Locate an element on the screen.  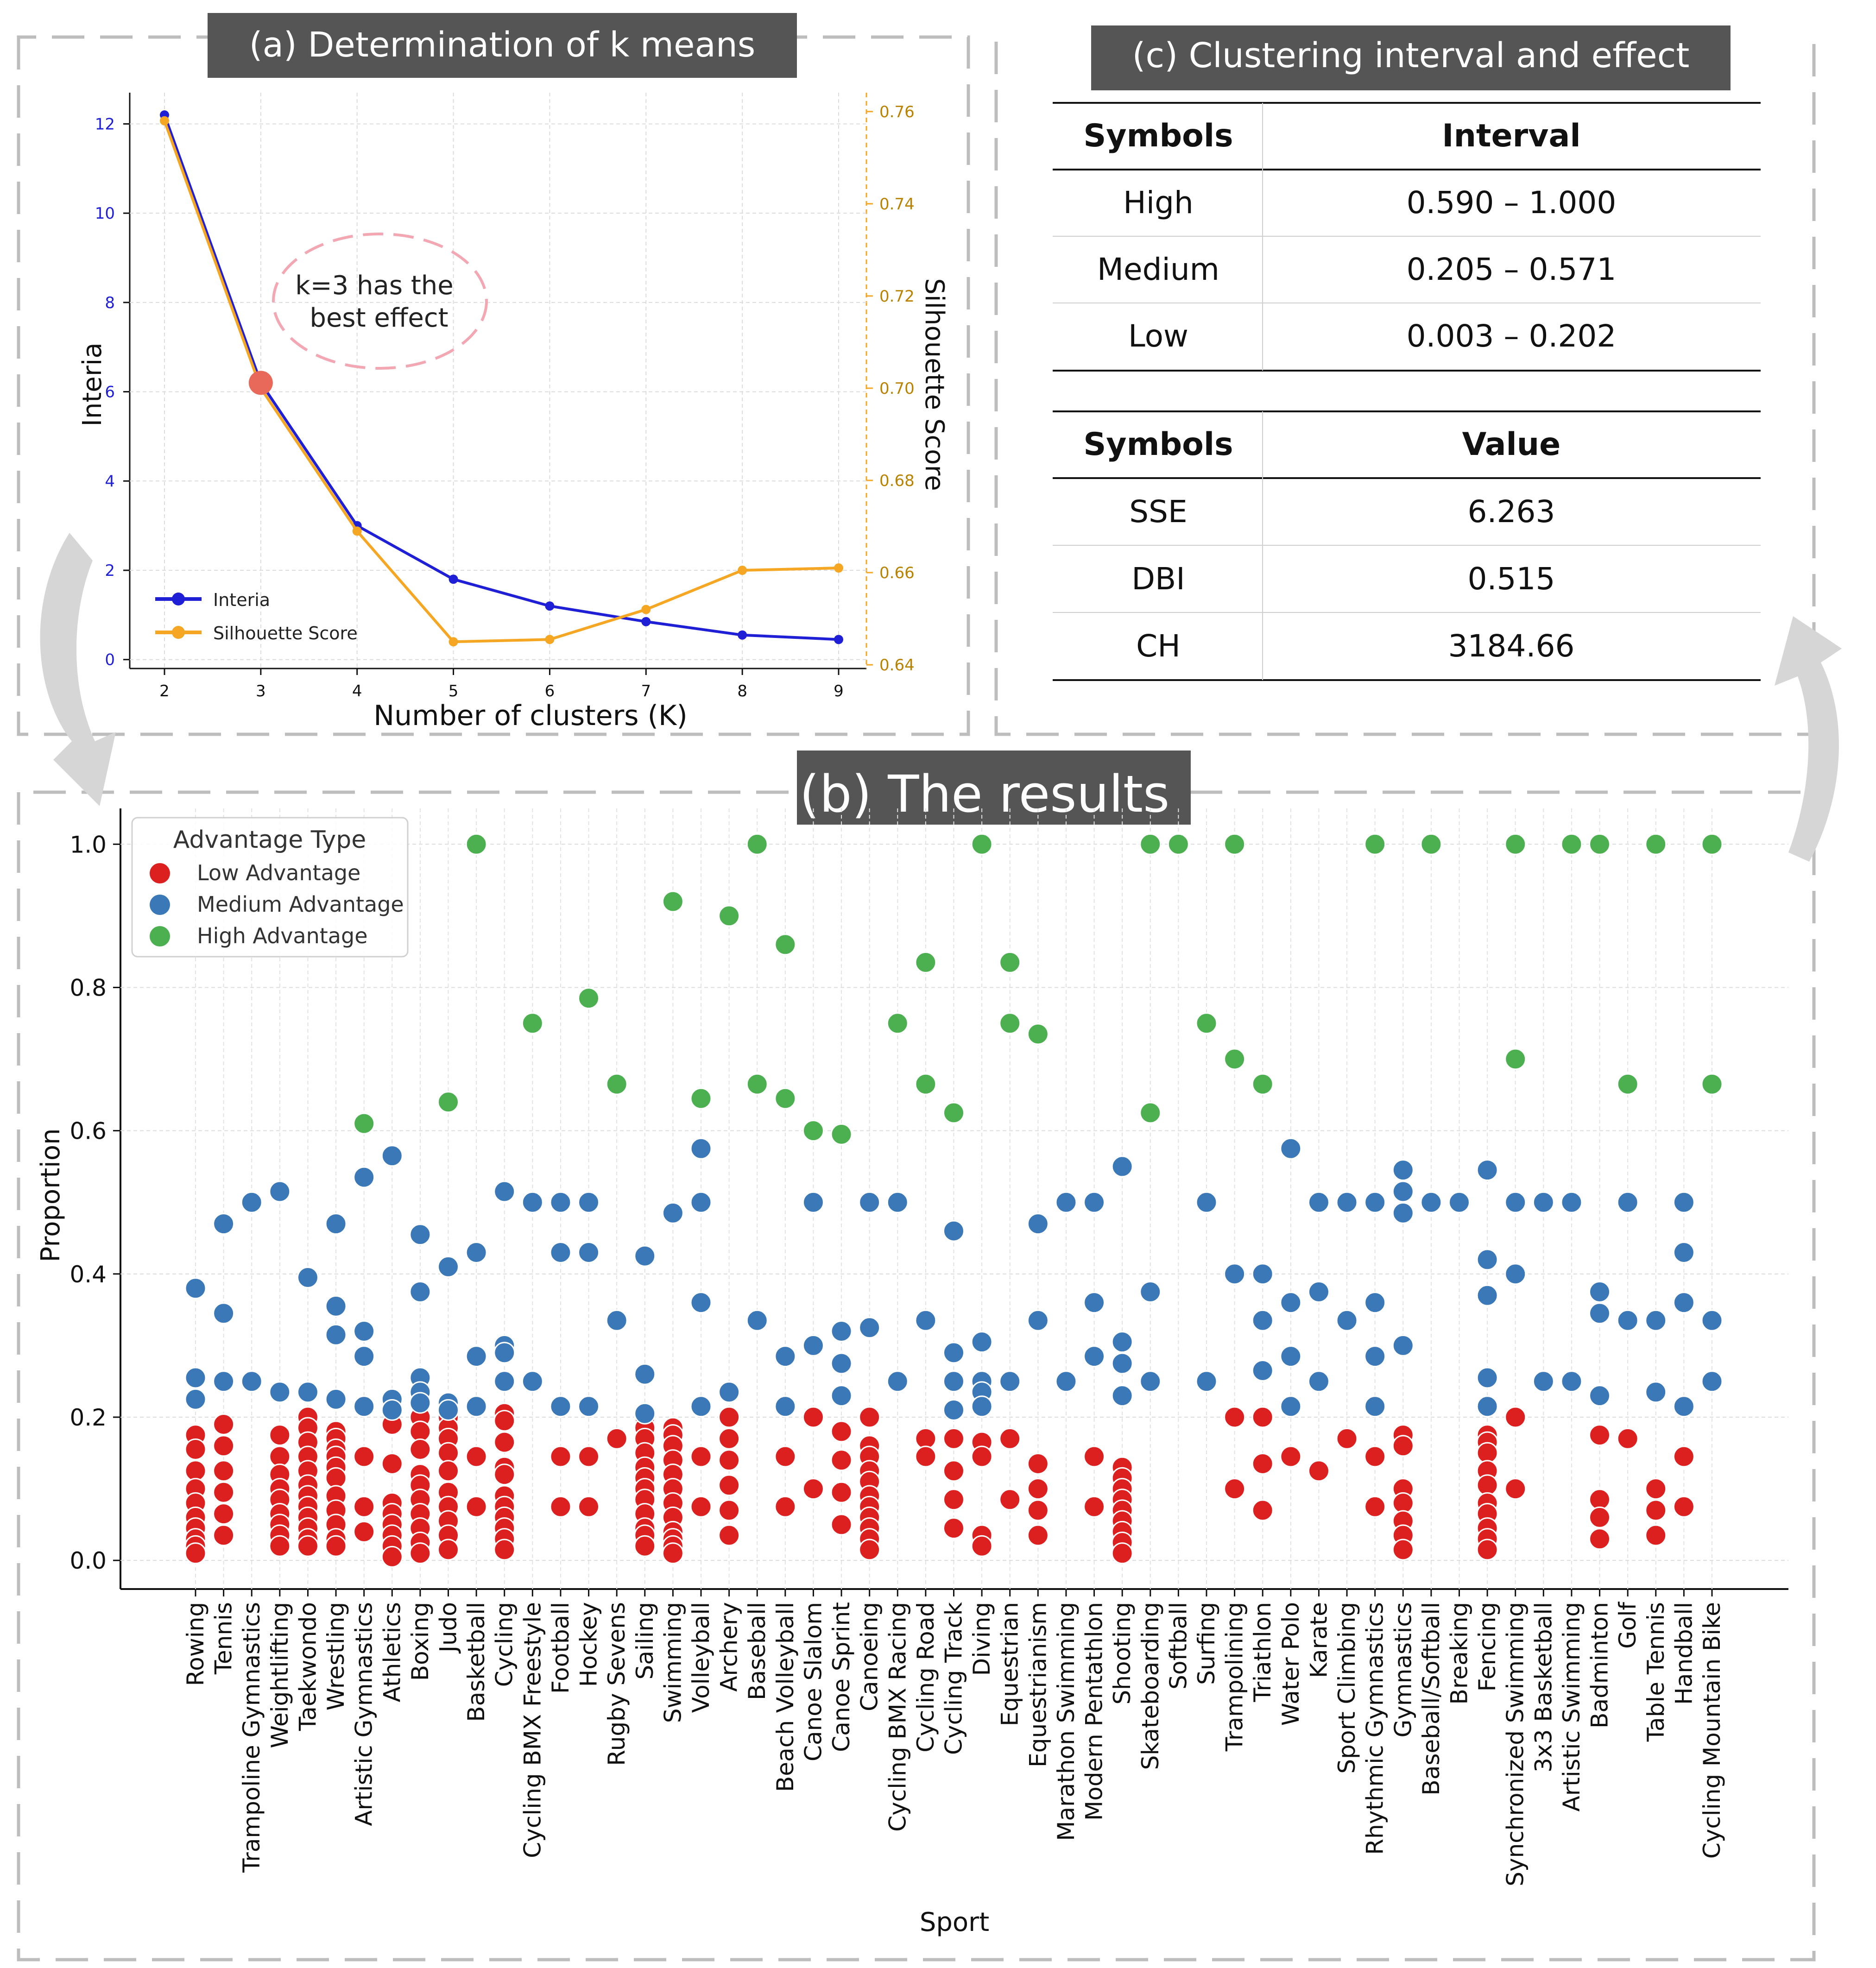
inertia-line is located at coordinates (501, 377).